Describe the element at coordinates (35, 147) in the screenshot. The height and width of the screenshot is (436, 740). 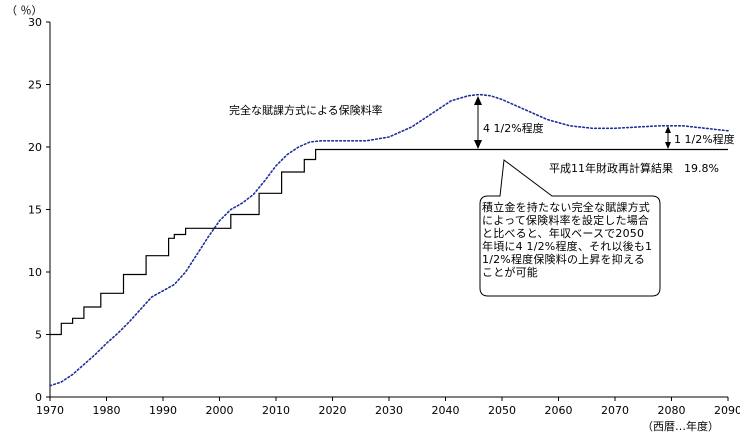
I see `y-tick-label: 20` at that location.